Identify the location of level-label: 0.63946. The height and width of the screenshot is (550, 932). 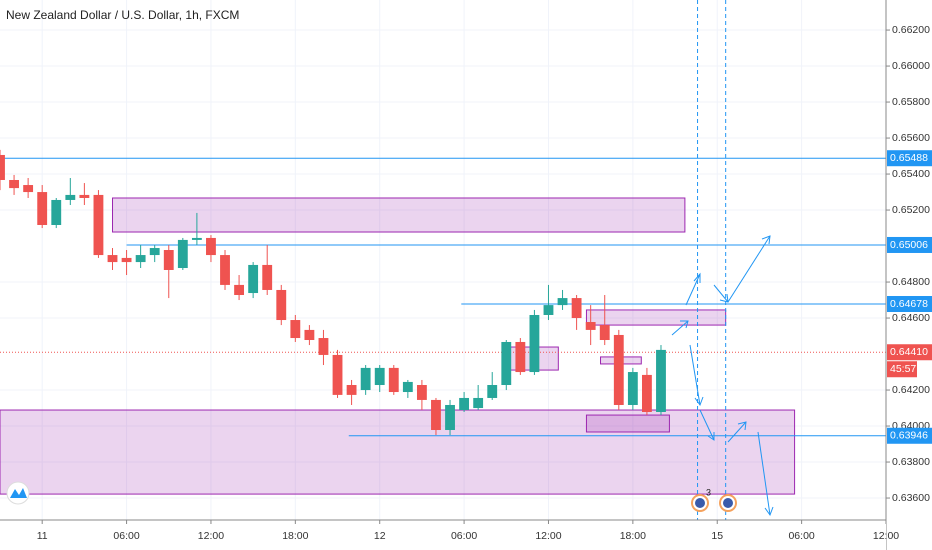
(909, 436).